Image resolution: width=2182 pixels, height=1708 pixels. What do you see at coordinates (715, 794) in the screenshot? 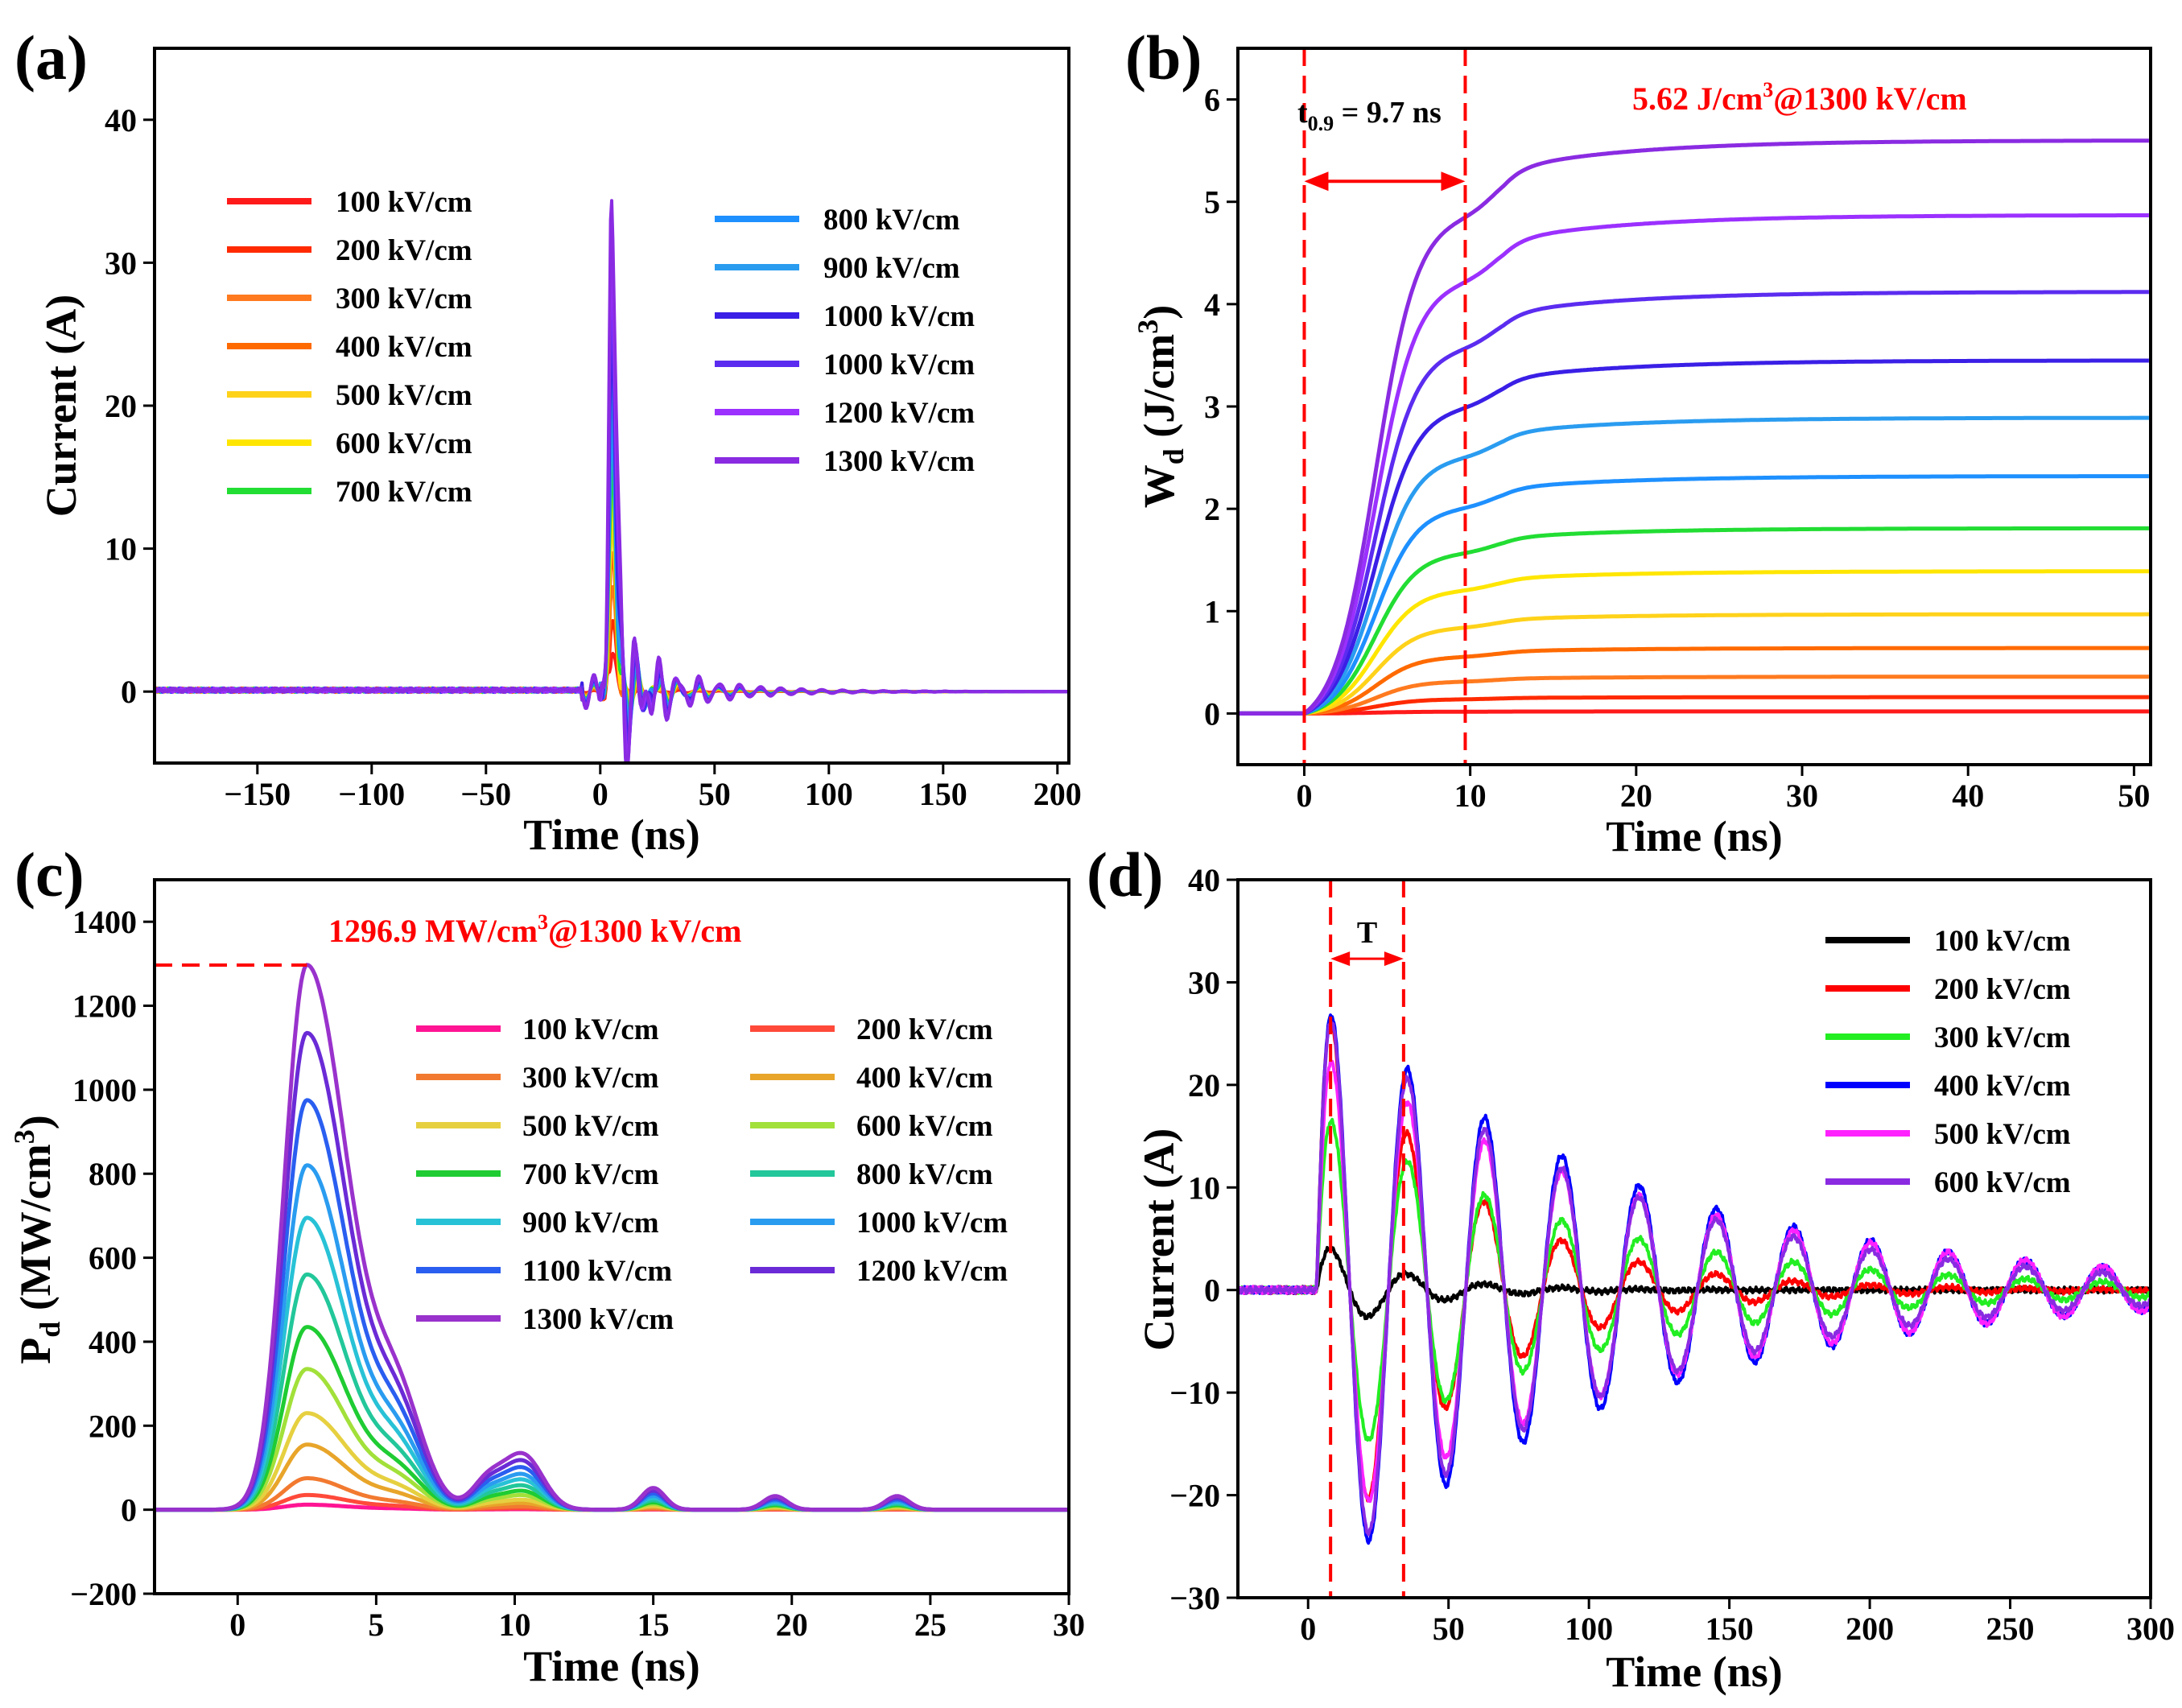
I see `x-tick-label: 50` at bounding box center [715, 794].